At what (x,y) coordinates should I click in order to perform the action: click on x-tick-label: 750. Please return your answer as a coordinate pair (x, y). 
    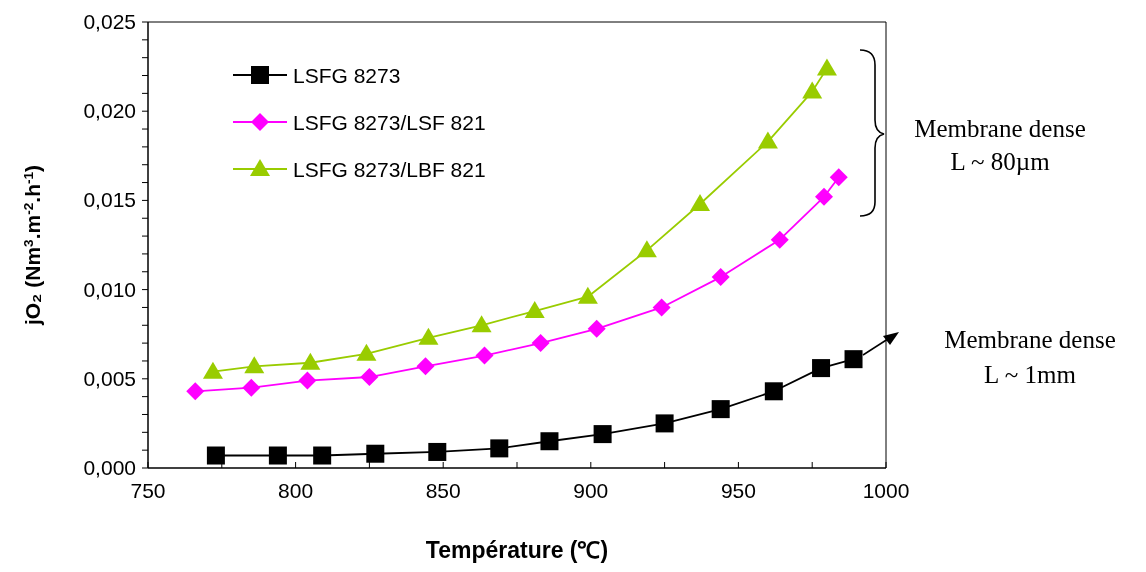
    Looking at the image, I should click on (148, 490).